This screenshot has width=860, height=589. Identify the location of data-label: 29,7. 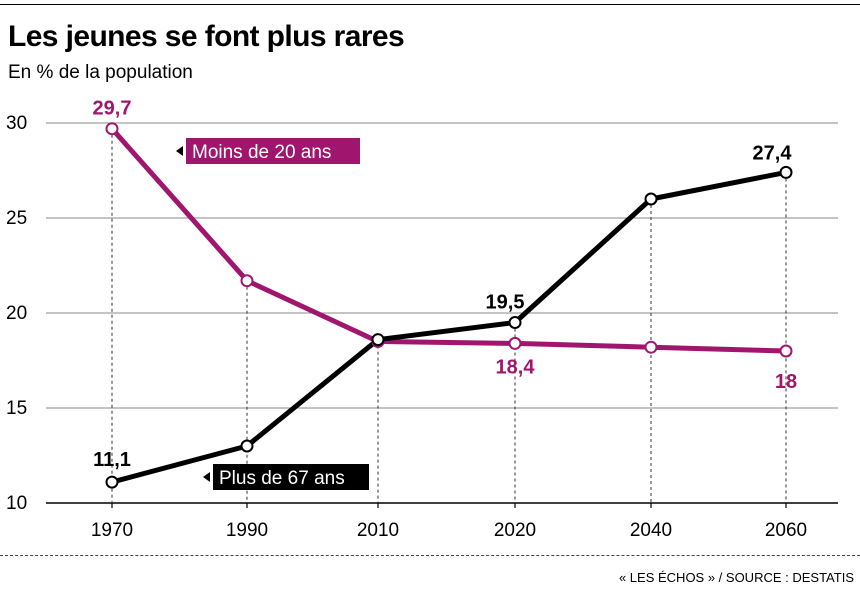
(112, 109).